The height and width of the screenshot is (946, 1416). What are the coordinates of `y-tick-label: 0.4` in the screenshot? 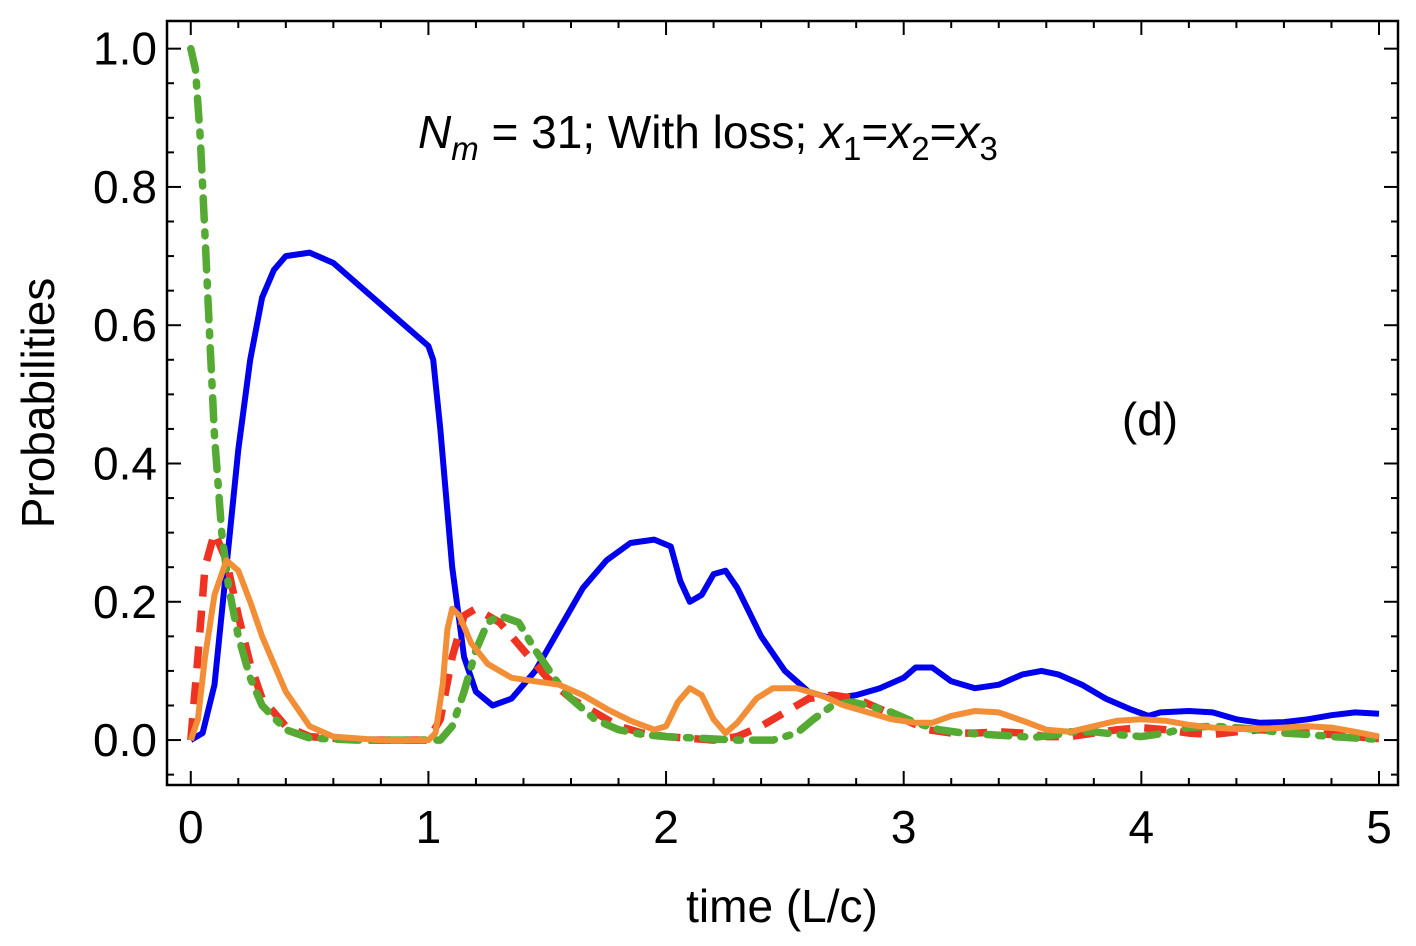 It's located at (125, 463).